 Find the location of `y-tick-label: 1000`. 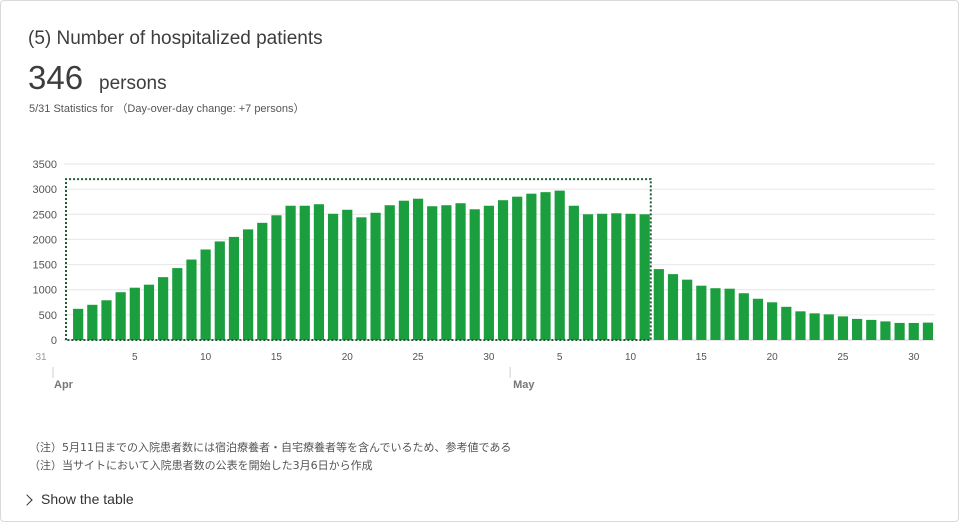

y-tick-label: 1000 is located at coordinates (45, 291).